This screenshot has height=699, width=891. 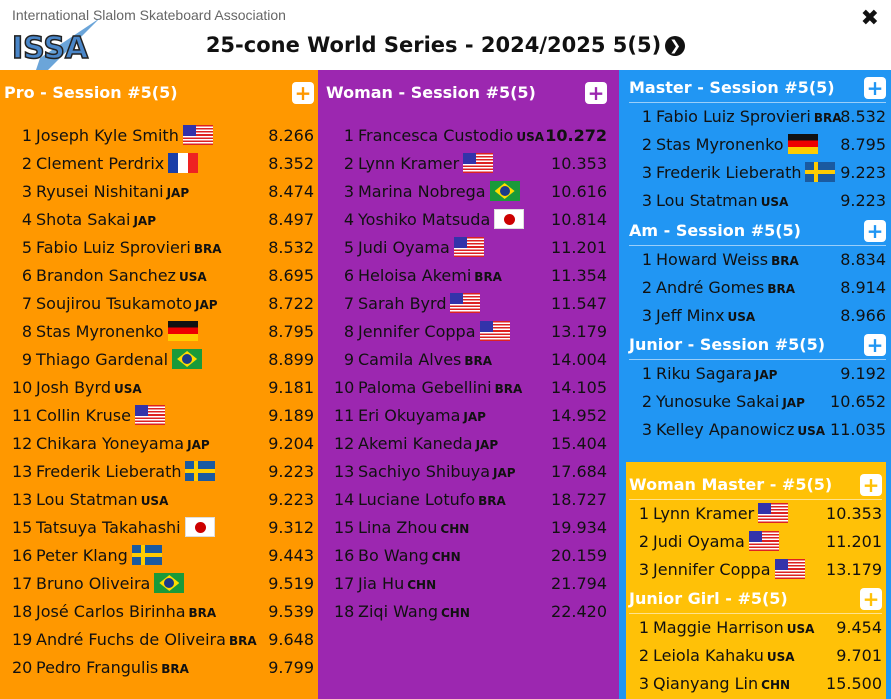 What do you see at coordinates (859, 627) in the screenshot?
I see `time: 9.454` at bounding box center [859, 627].